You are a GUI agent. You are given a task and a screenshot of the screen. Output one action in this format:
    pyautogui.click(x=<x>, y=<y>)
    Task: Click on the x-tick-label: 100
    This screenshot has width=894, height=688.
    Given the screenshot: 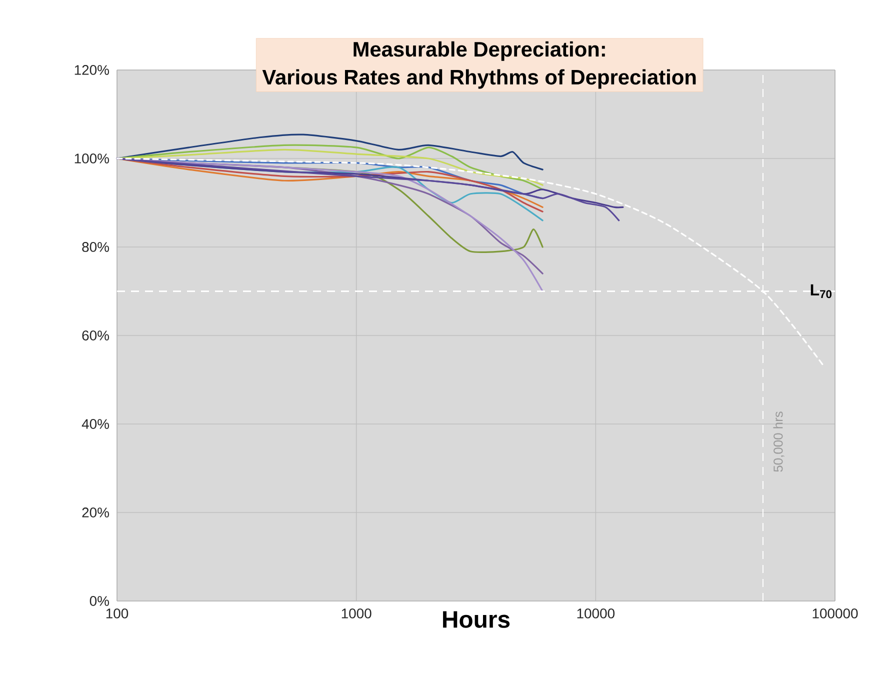 What is the action you would take?
    pyautogui.click(x=117, y=613)
    